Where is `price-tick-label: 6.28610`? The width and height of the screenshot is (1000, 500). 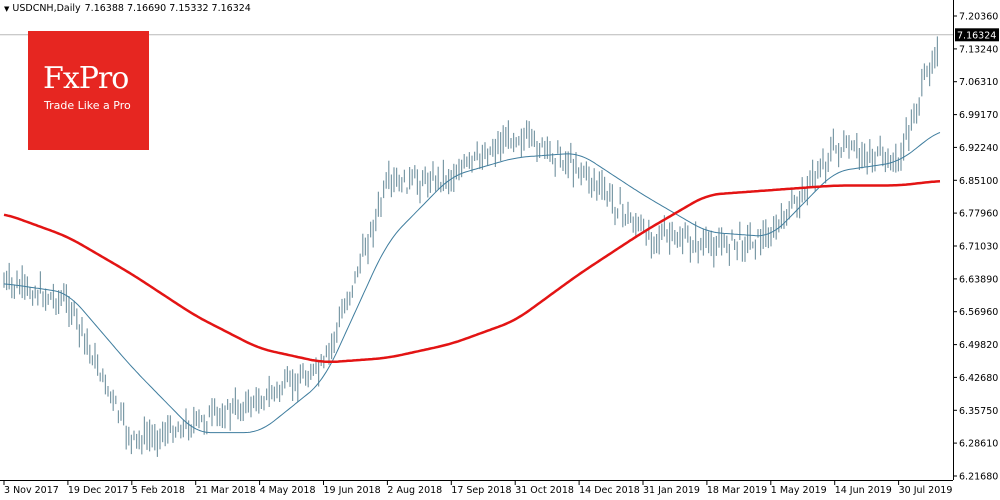 price-tick-label: 6.28610 is located at coordinates (978, 444).